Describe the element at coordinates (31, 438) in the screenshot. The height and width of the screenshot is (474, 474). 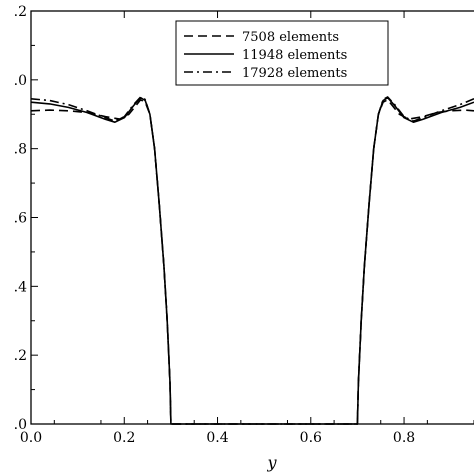
I see `x-tick-label: 0.0` at that location.